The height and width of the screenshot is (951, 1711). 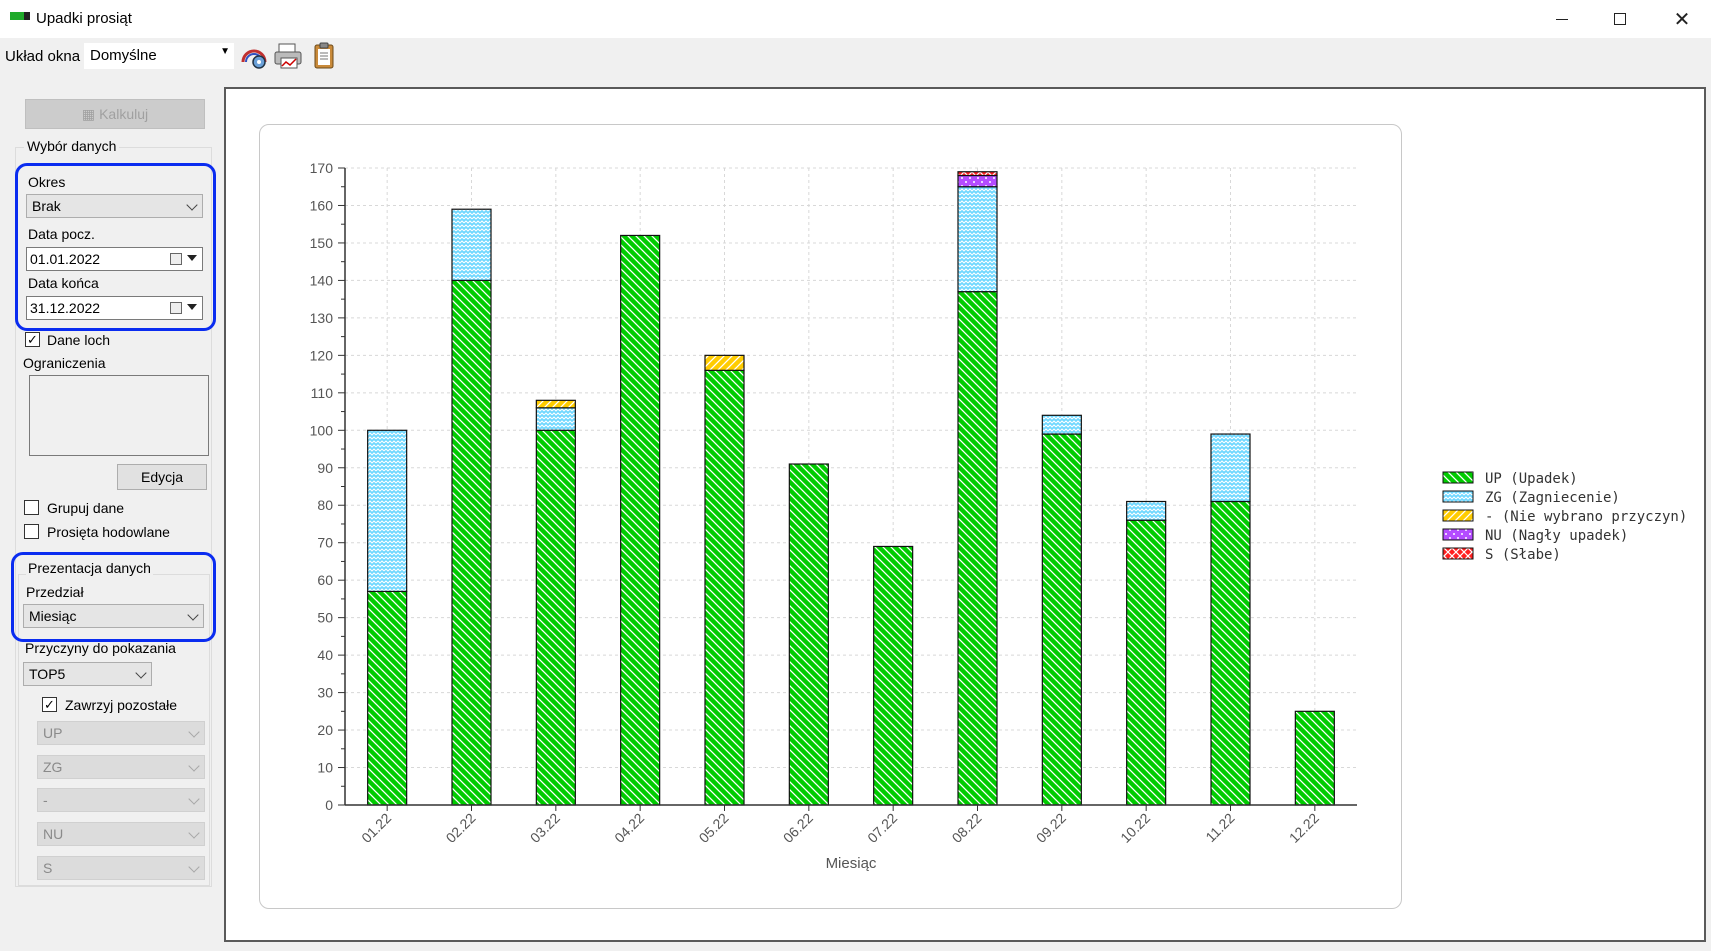 I want to click on x-tick-label: 07.22, so click(x=882, y=828).